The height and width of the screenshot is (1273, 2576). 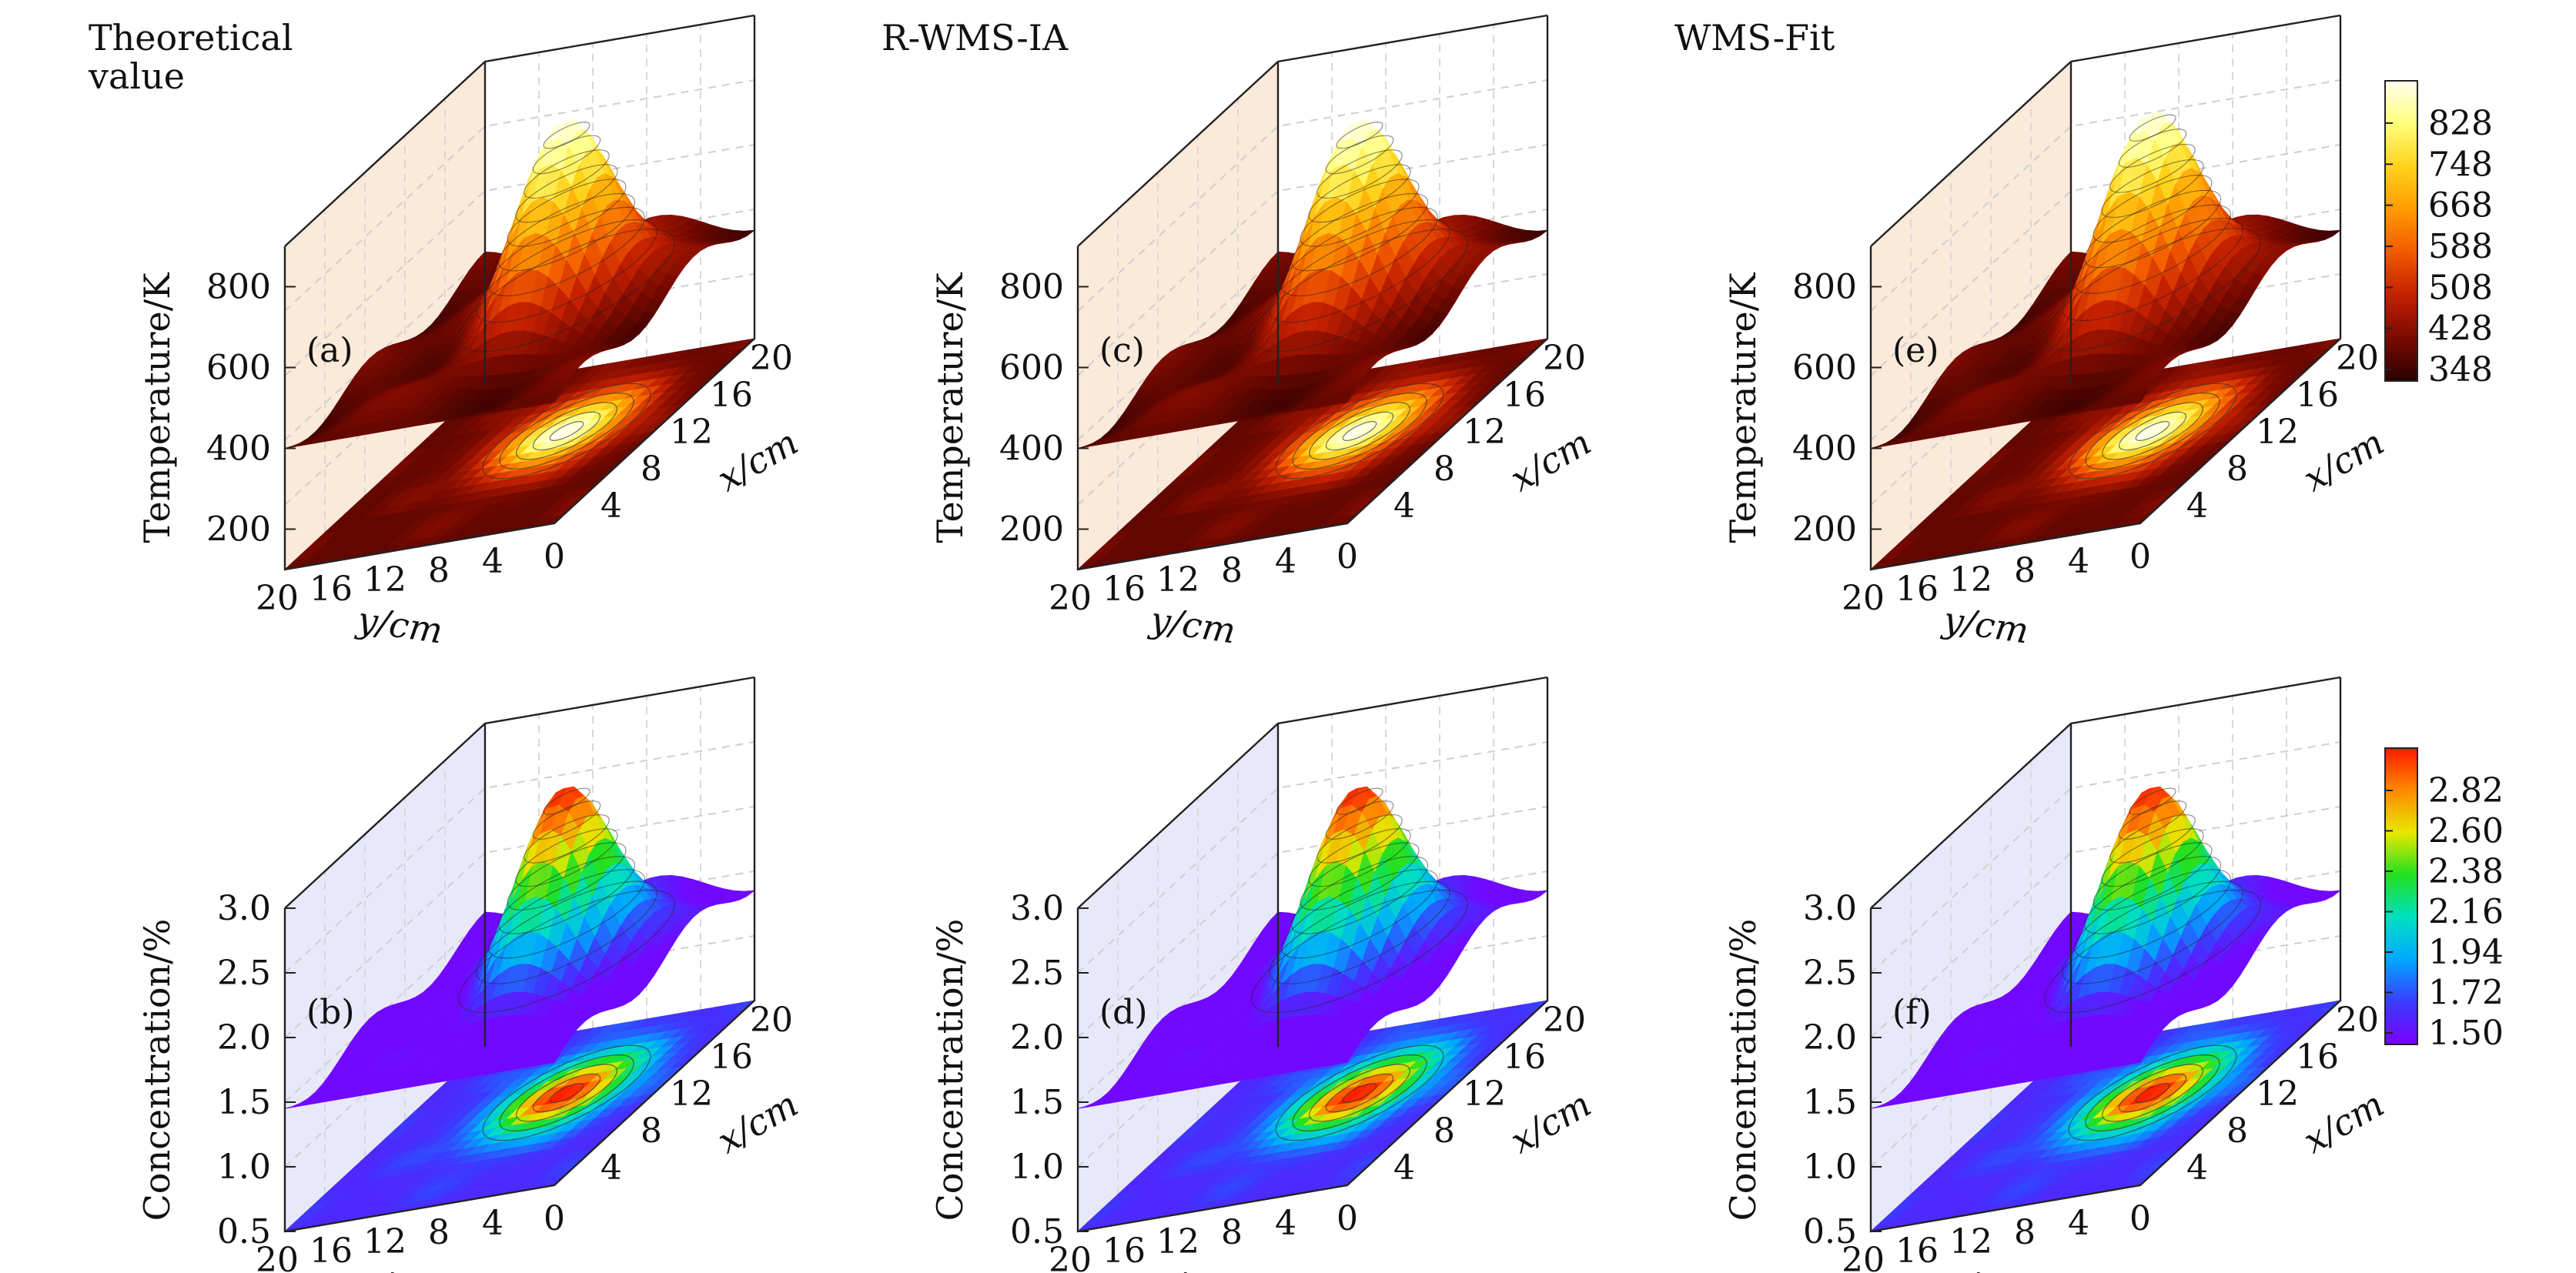 What do you see at coordinates (1755, 37) in the screenshot?
I see `panel-title: WMS-Fit` at bounding box center [1755, 37].